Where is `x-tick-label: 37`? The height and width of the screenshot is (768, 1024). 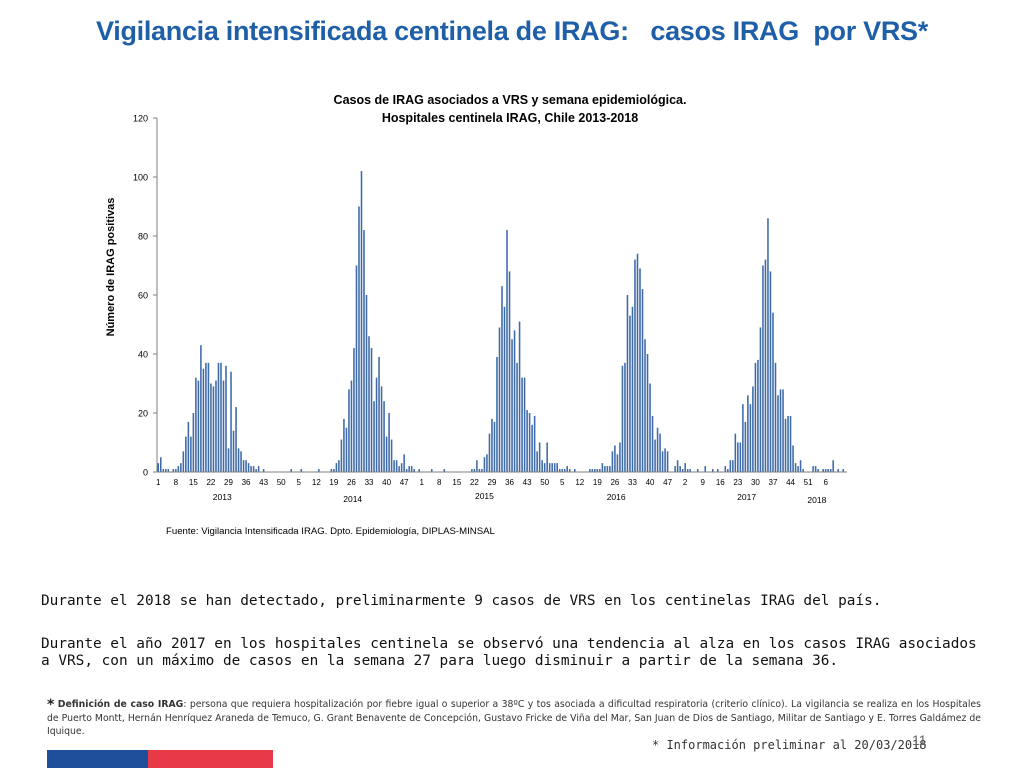 x-tick-label: 37 is located at coordinates (773, 482).